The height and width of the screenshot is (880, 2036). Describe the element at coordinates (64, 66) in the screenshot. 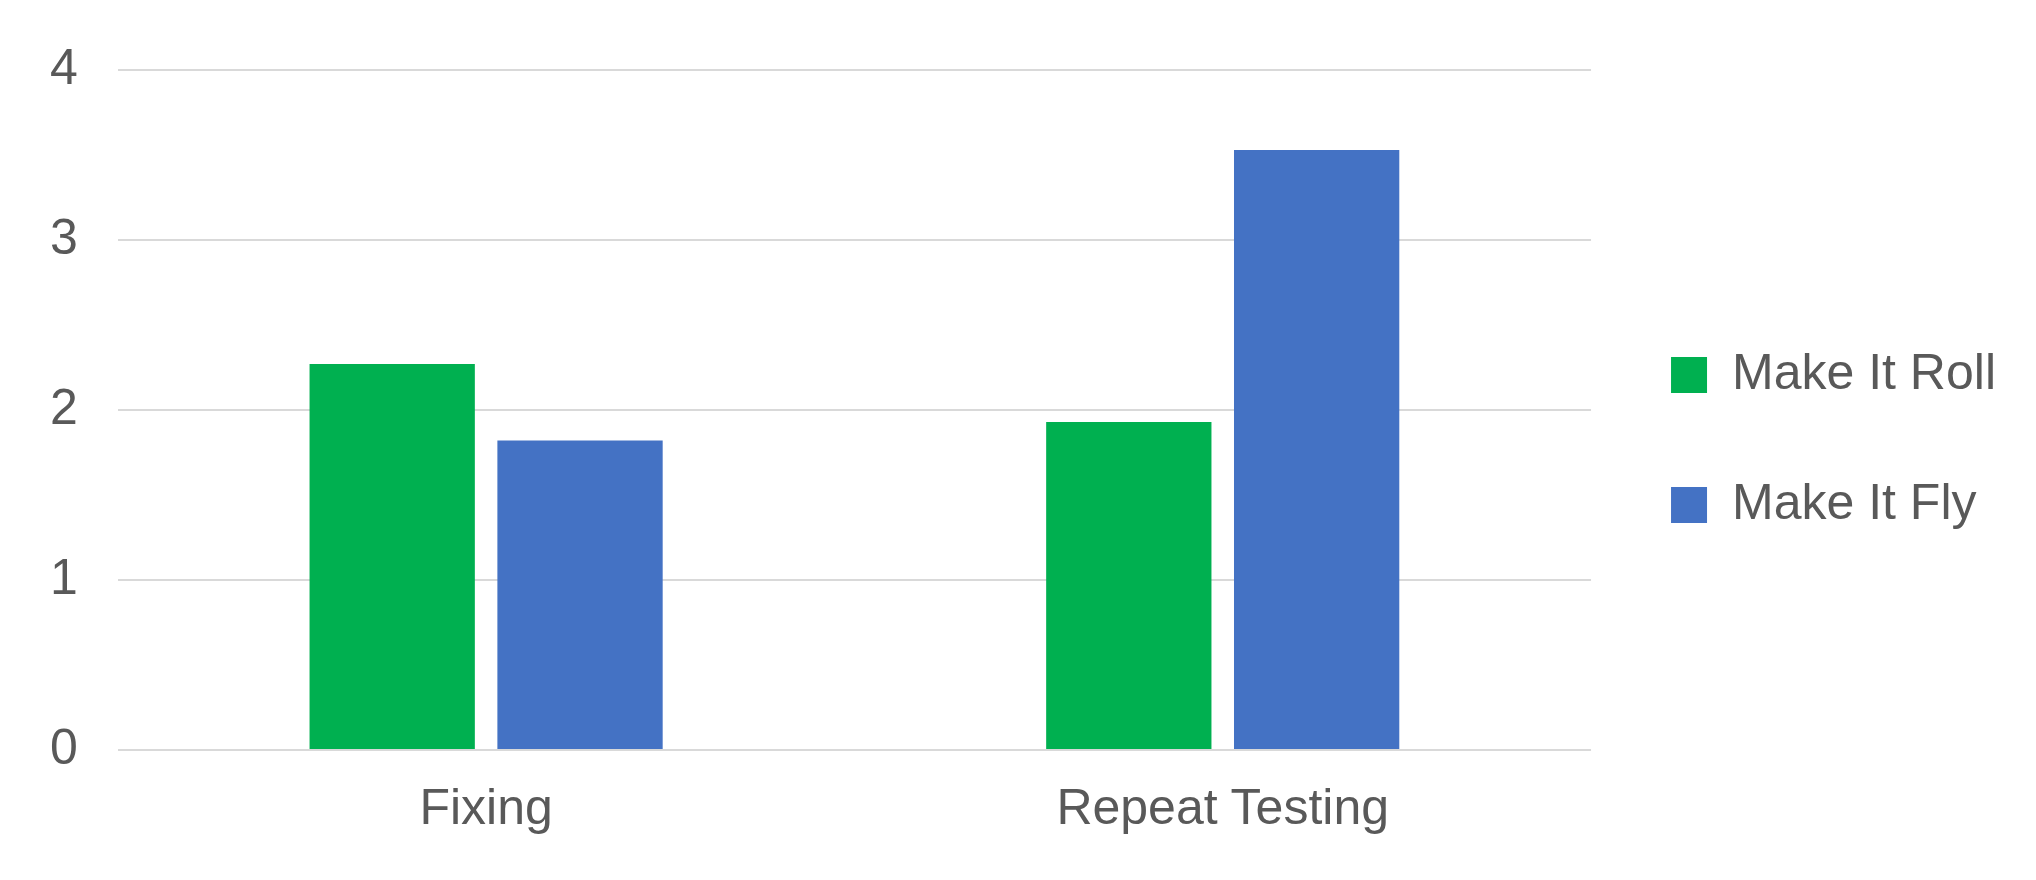

I see `y-tick-label: 4` at that location.